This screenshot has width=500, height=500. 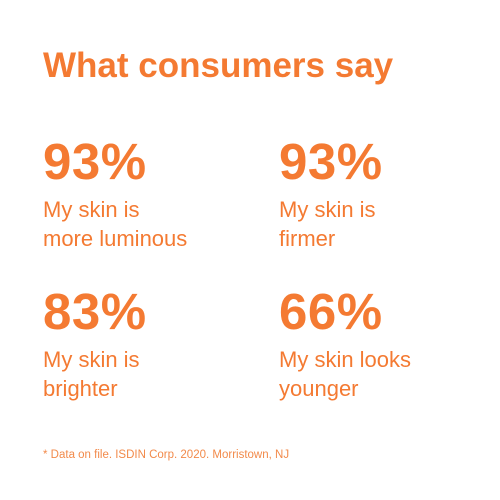 I want to click on stat-label: My skin looks younger, so click(x=386, y=374).